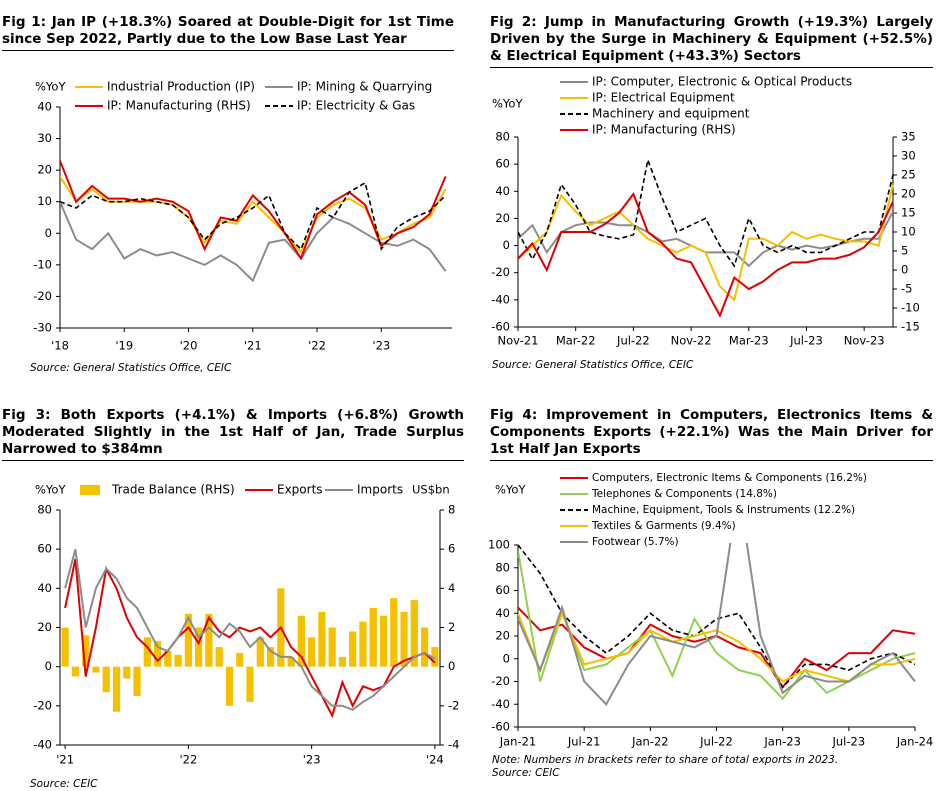 Image resolution: width=945 pixels, height=791 pixels. What do you see at coordinates (435, 760) in the screenshot?
I see `x-tick-label: '24` at bounding box center [435, 760].